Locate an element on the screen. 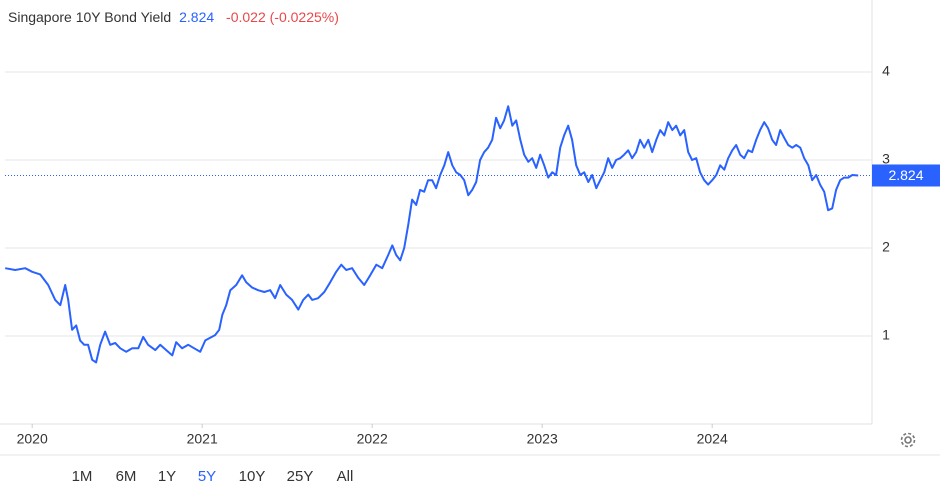 This screenshot has height=491, width=940. price: 2.824 is located at coordinates (196, 17).